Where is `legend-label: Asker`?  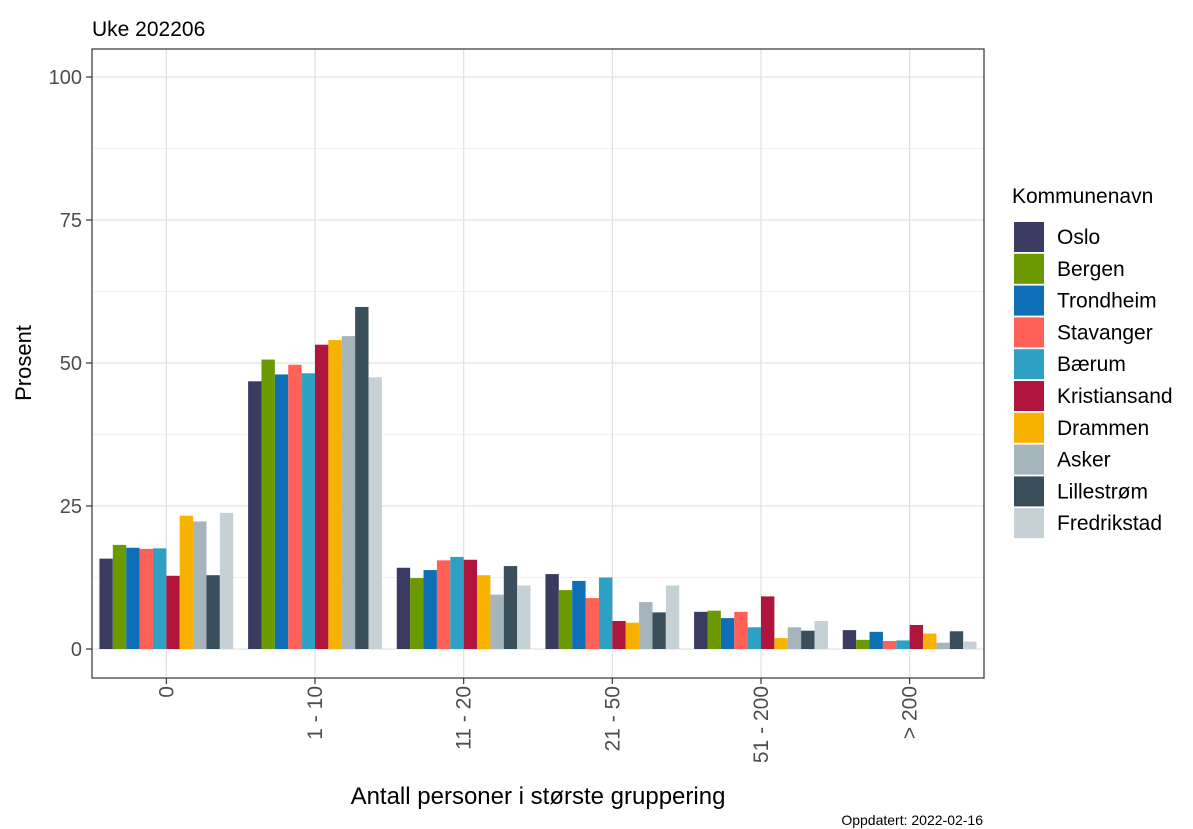 legend-label: Asker is located at coordinates (1084, 460).